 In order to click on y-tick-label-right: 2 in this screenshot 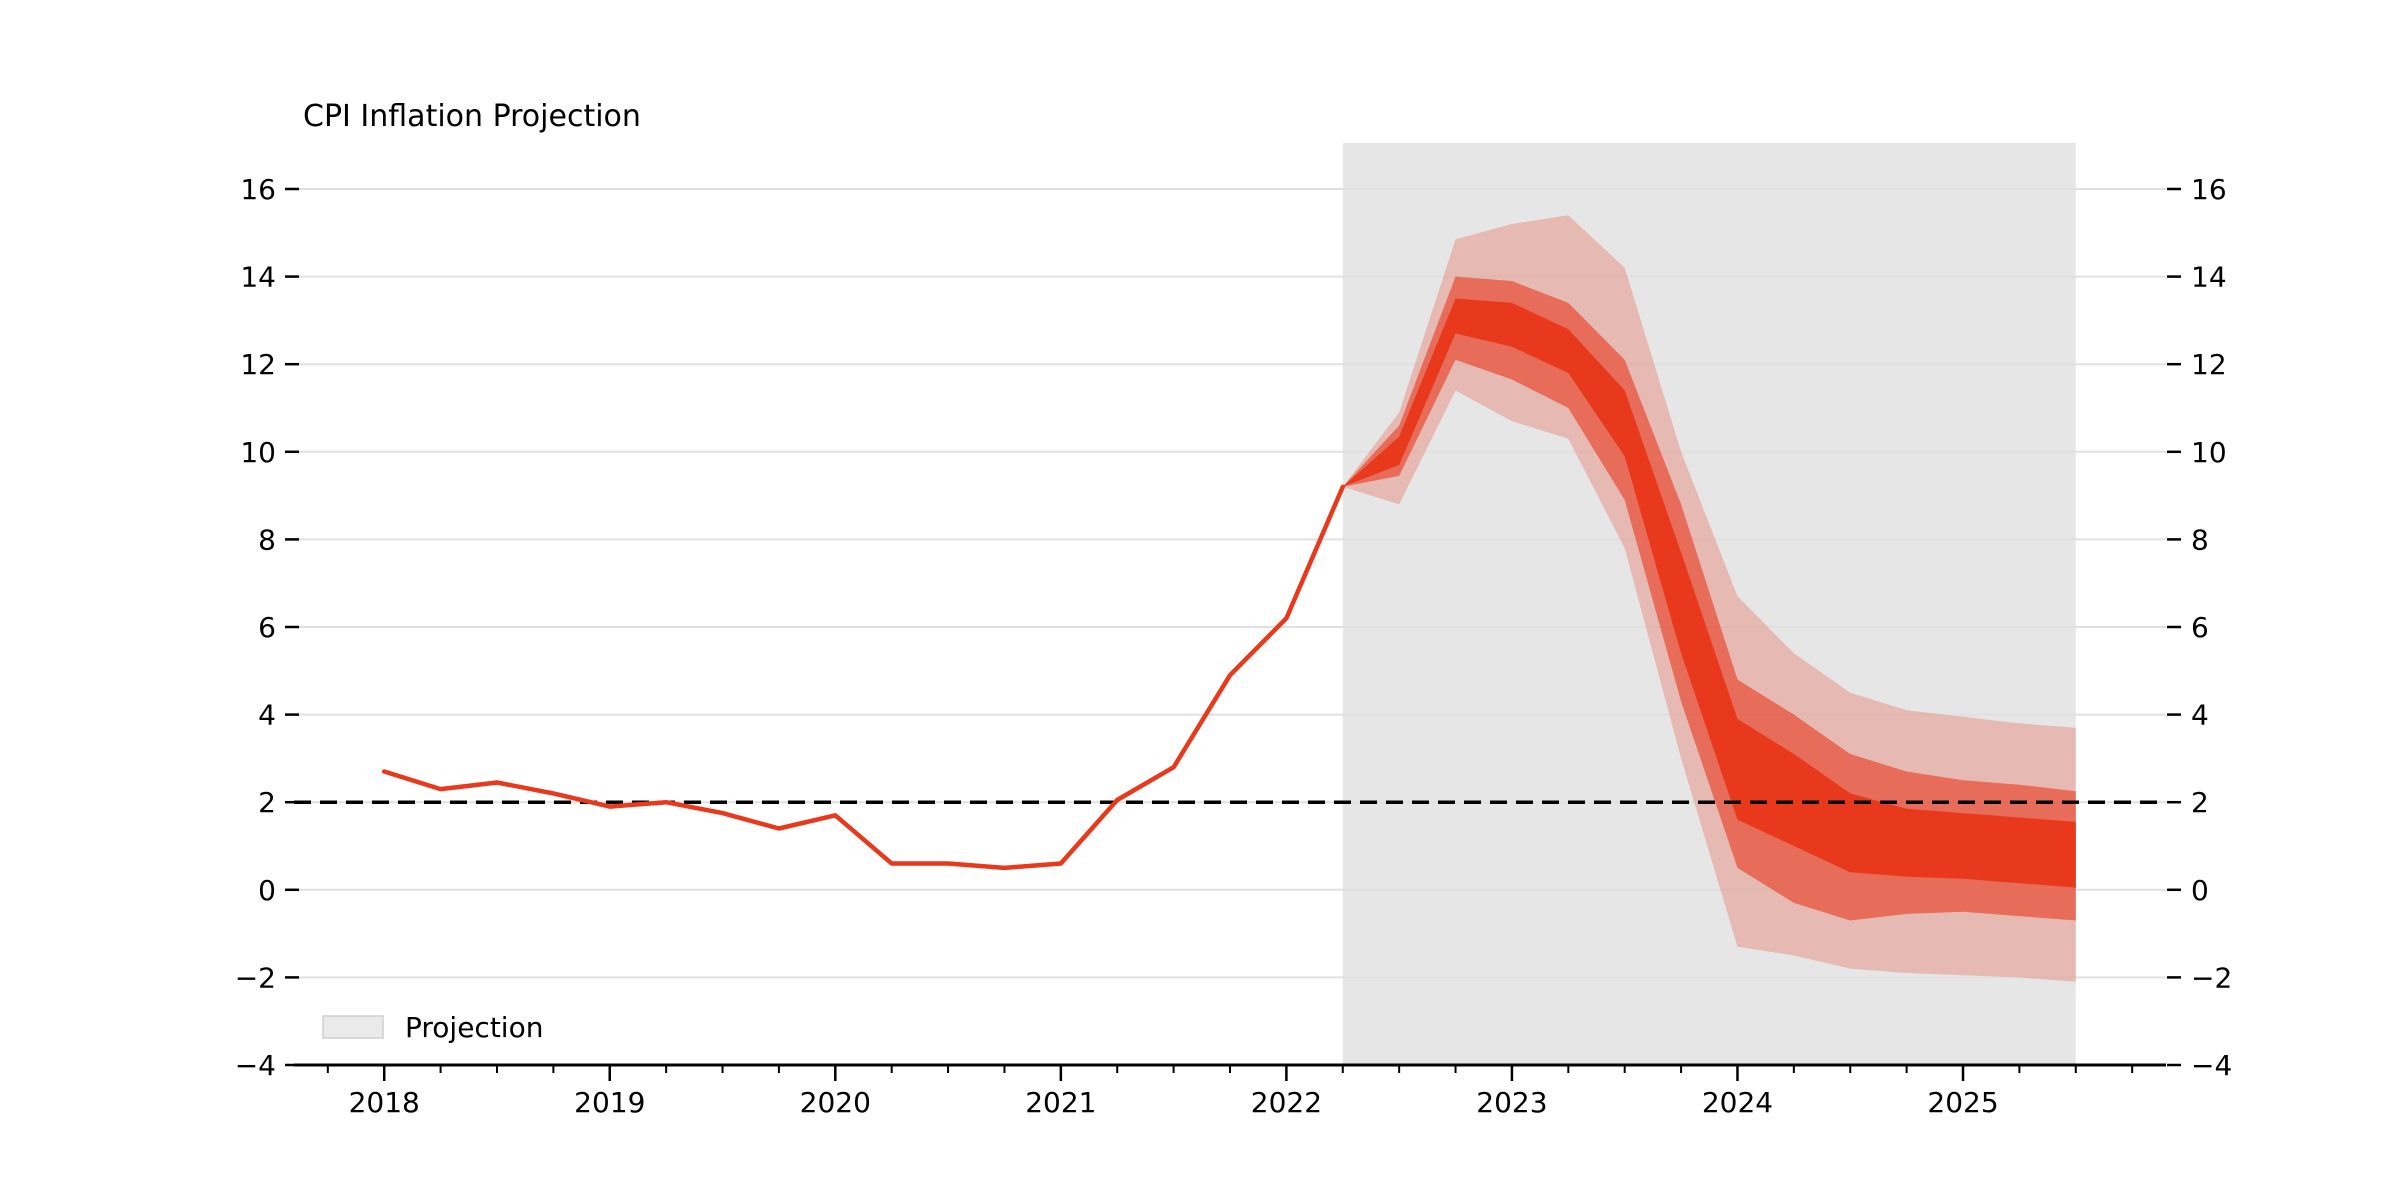, I will do `click(2200, 802)`.